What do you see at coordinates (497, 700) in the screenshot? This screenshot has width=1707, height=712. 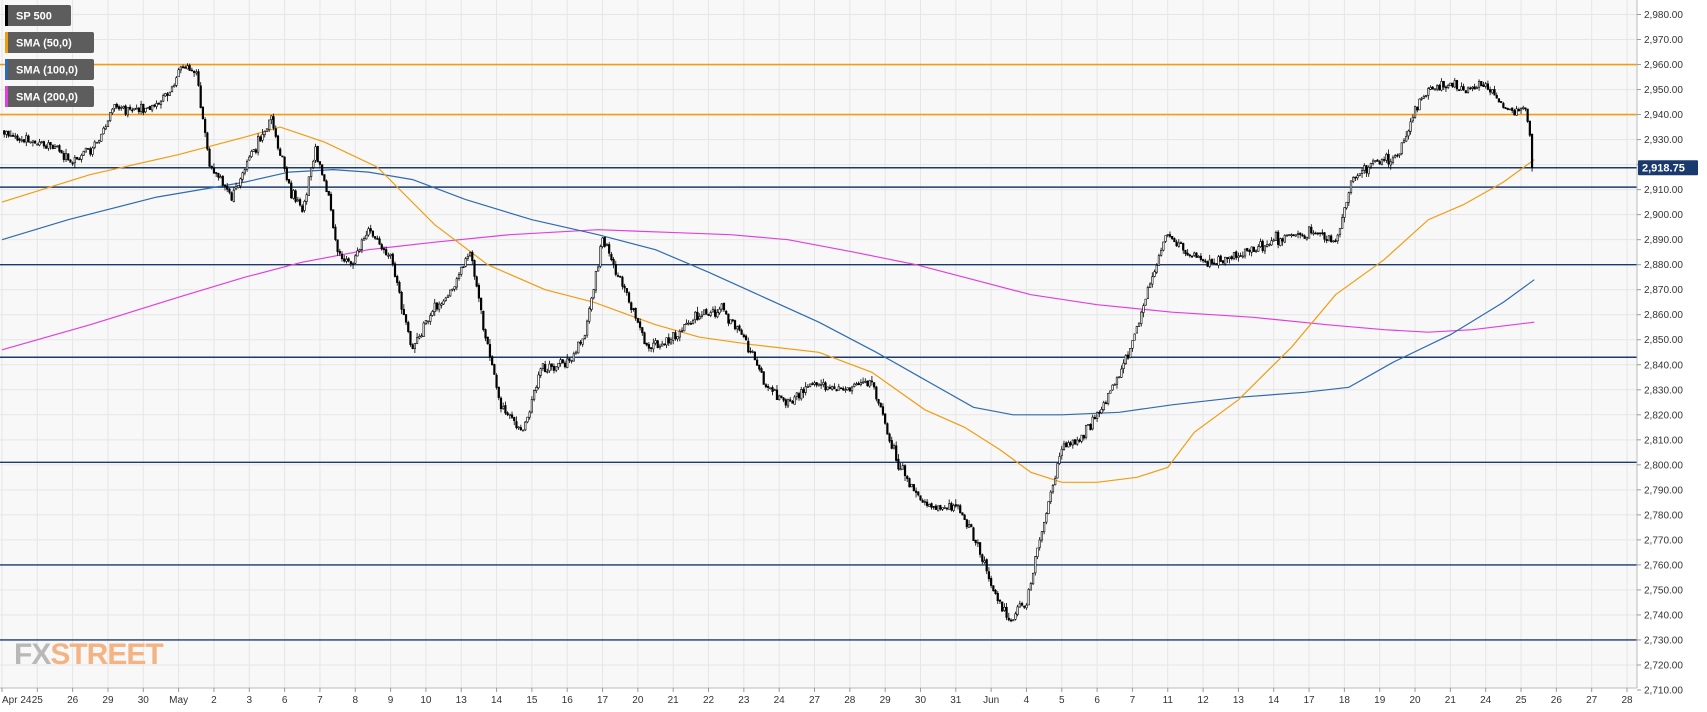 I see `x-tick-label: 14` at bounding box center [497, 700].